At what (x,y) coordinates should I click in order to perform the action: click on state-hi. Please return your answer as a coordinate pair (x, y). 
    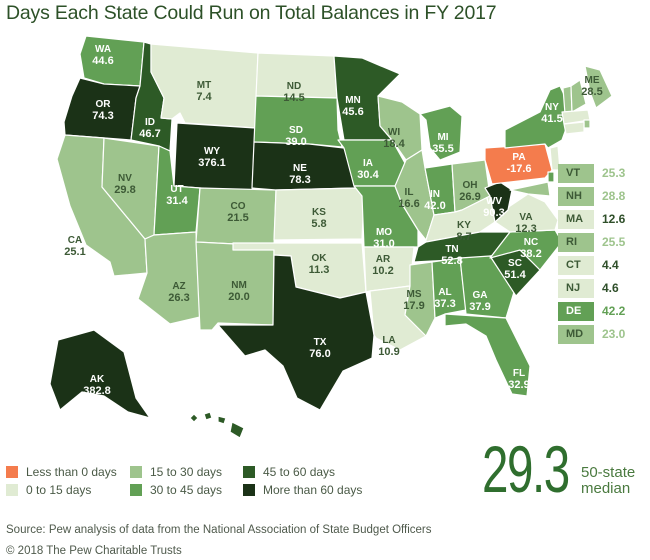
    Looking at the image, I should click on (217, 425).